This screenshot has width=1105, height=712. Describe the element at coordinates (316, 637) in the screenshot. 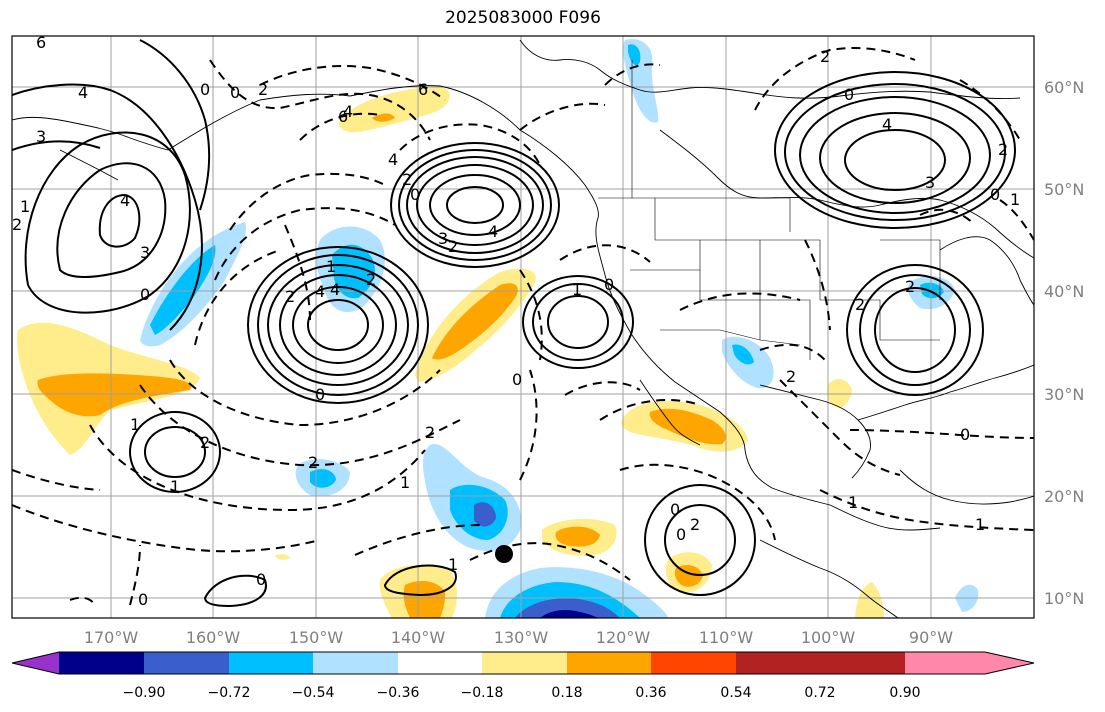

I see `lon-label: 150°W` at that location.